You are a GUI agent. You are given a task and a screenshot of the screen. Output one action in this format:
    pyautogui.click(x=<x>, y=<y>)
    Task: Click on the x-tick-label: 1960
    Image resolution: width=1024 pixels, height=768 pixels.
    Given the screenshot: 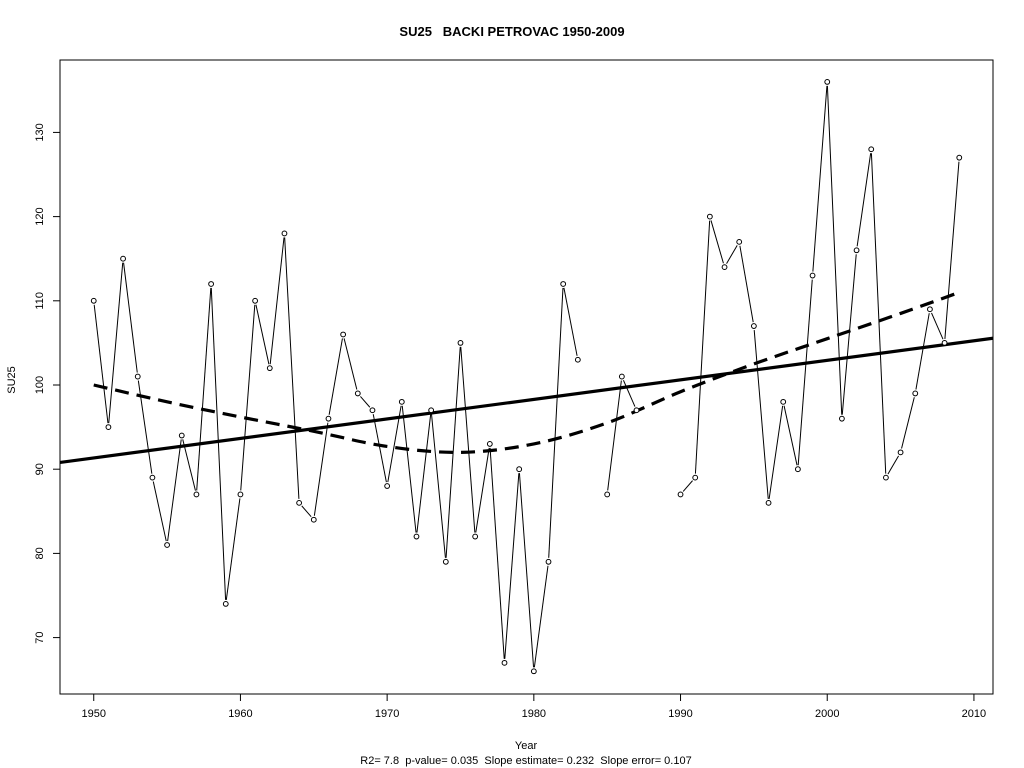 What is the action you would take?
    pyautogui.click(x=240, y=714)
    